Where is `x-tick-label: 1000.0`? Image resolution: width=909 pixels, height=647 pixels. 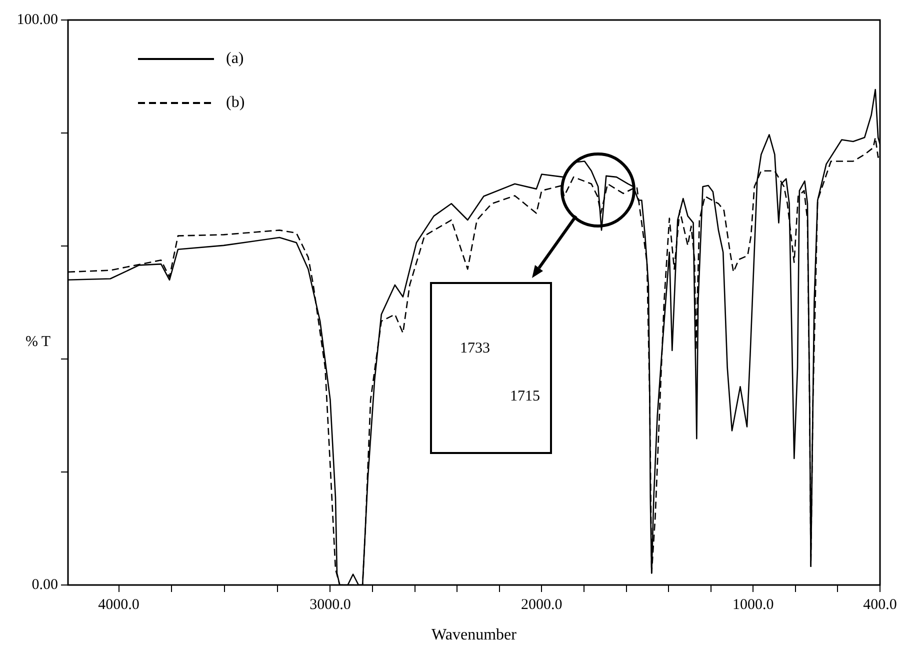 x-tick-label: 1000.0 is located at coordinates (753, 604).